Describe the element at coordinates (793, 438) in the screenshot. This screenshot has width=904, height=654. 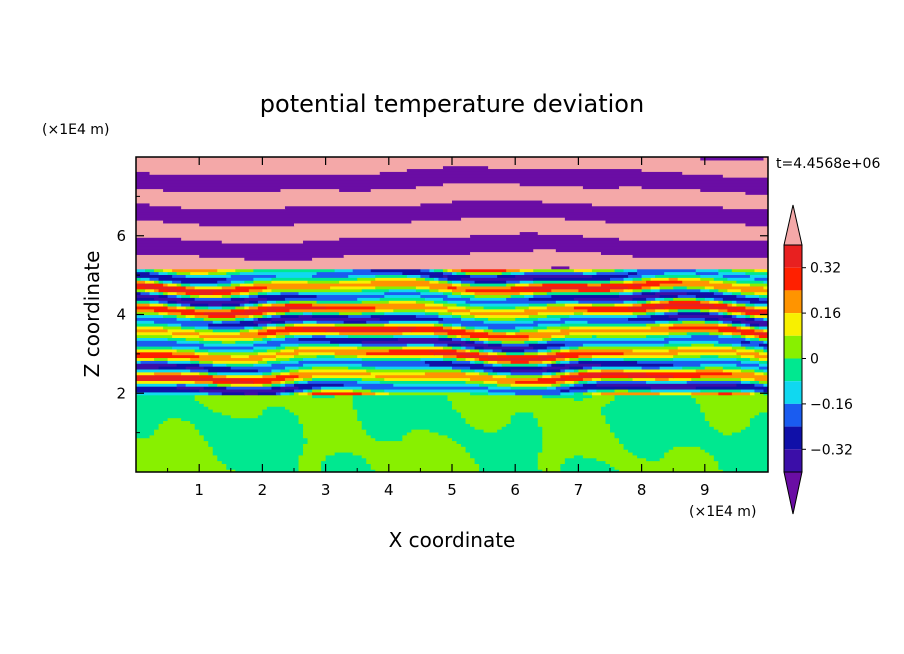
I see `colorbar-swatch` at that location.